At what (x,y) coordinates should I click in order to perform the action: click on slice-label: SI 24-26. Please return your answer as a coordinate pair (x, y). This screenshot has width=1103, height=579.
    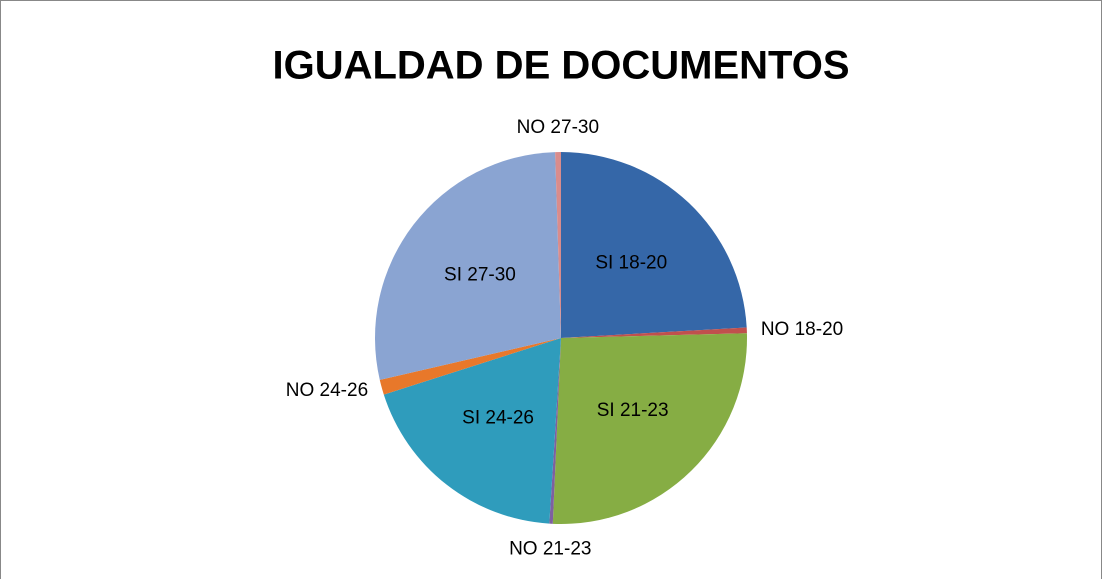
    Looking at the image, I should click on (498, 418).